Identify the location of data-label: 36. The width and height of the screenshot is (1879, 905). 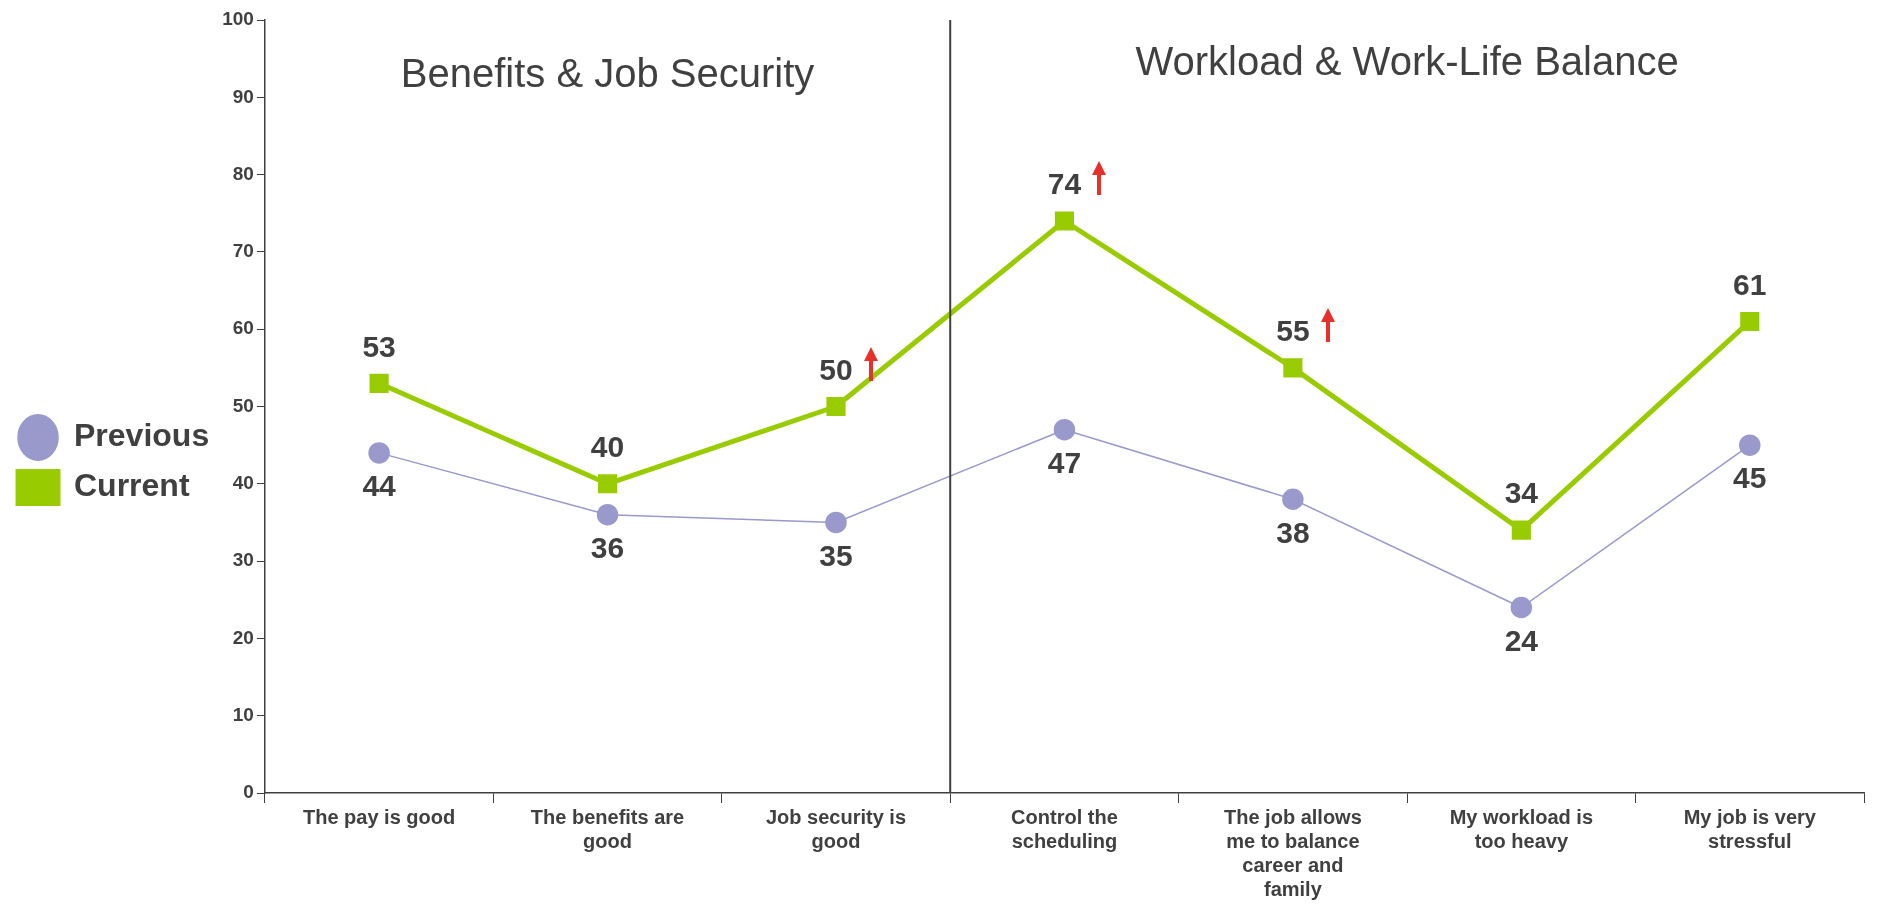
(607, 547).